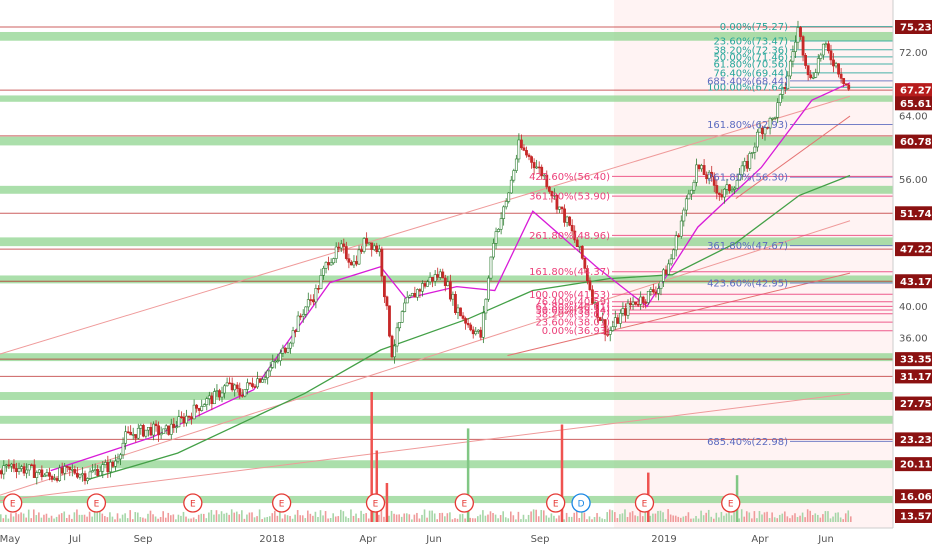 Image resolution: width=932 pixels, height=550 pixels. Describe the element at coordinates (74, 539) in the screenshot. I see `x-tick-label: Jul` at that location.